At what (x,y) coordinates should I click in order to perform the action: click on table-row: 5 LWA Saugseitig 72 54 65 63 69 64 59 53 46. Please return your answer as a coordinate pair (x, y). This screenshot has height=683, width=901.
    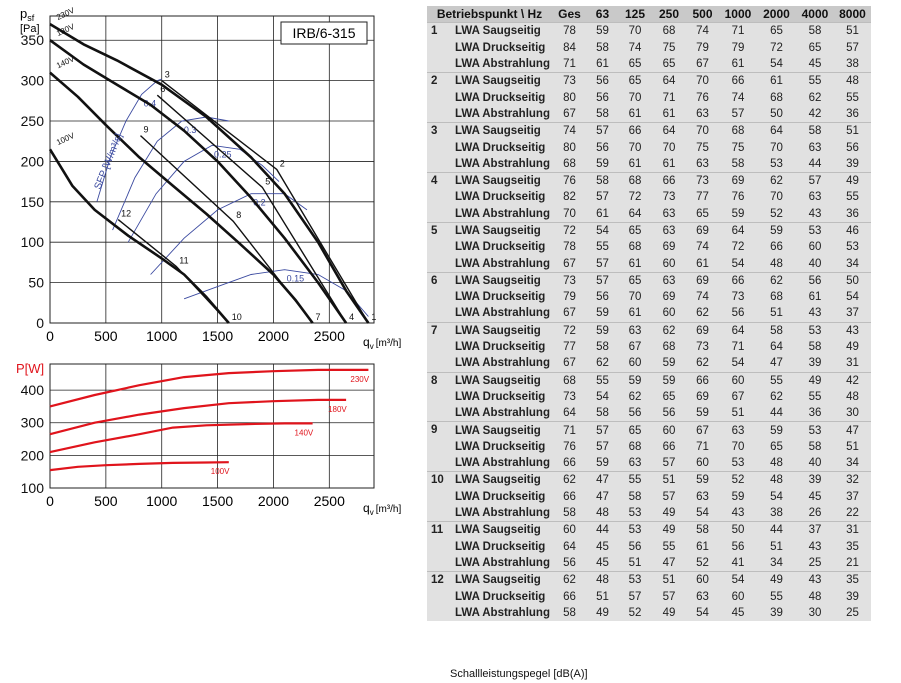
    Looking at the image, I should click on (649, 247).